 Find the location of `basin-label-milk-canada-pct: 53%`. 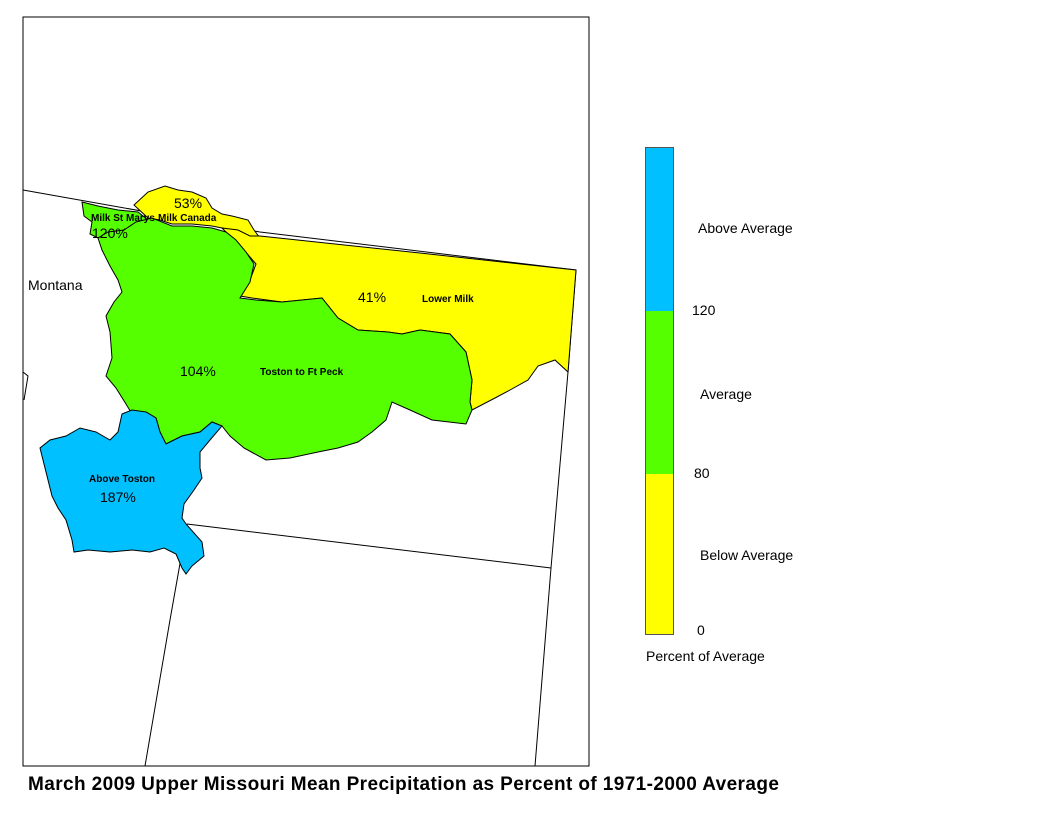

basin-label-milk-canada-pct: 53% is located at coordinates (188, 203).